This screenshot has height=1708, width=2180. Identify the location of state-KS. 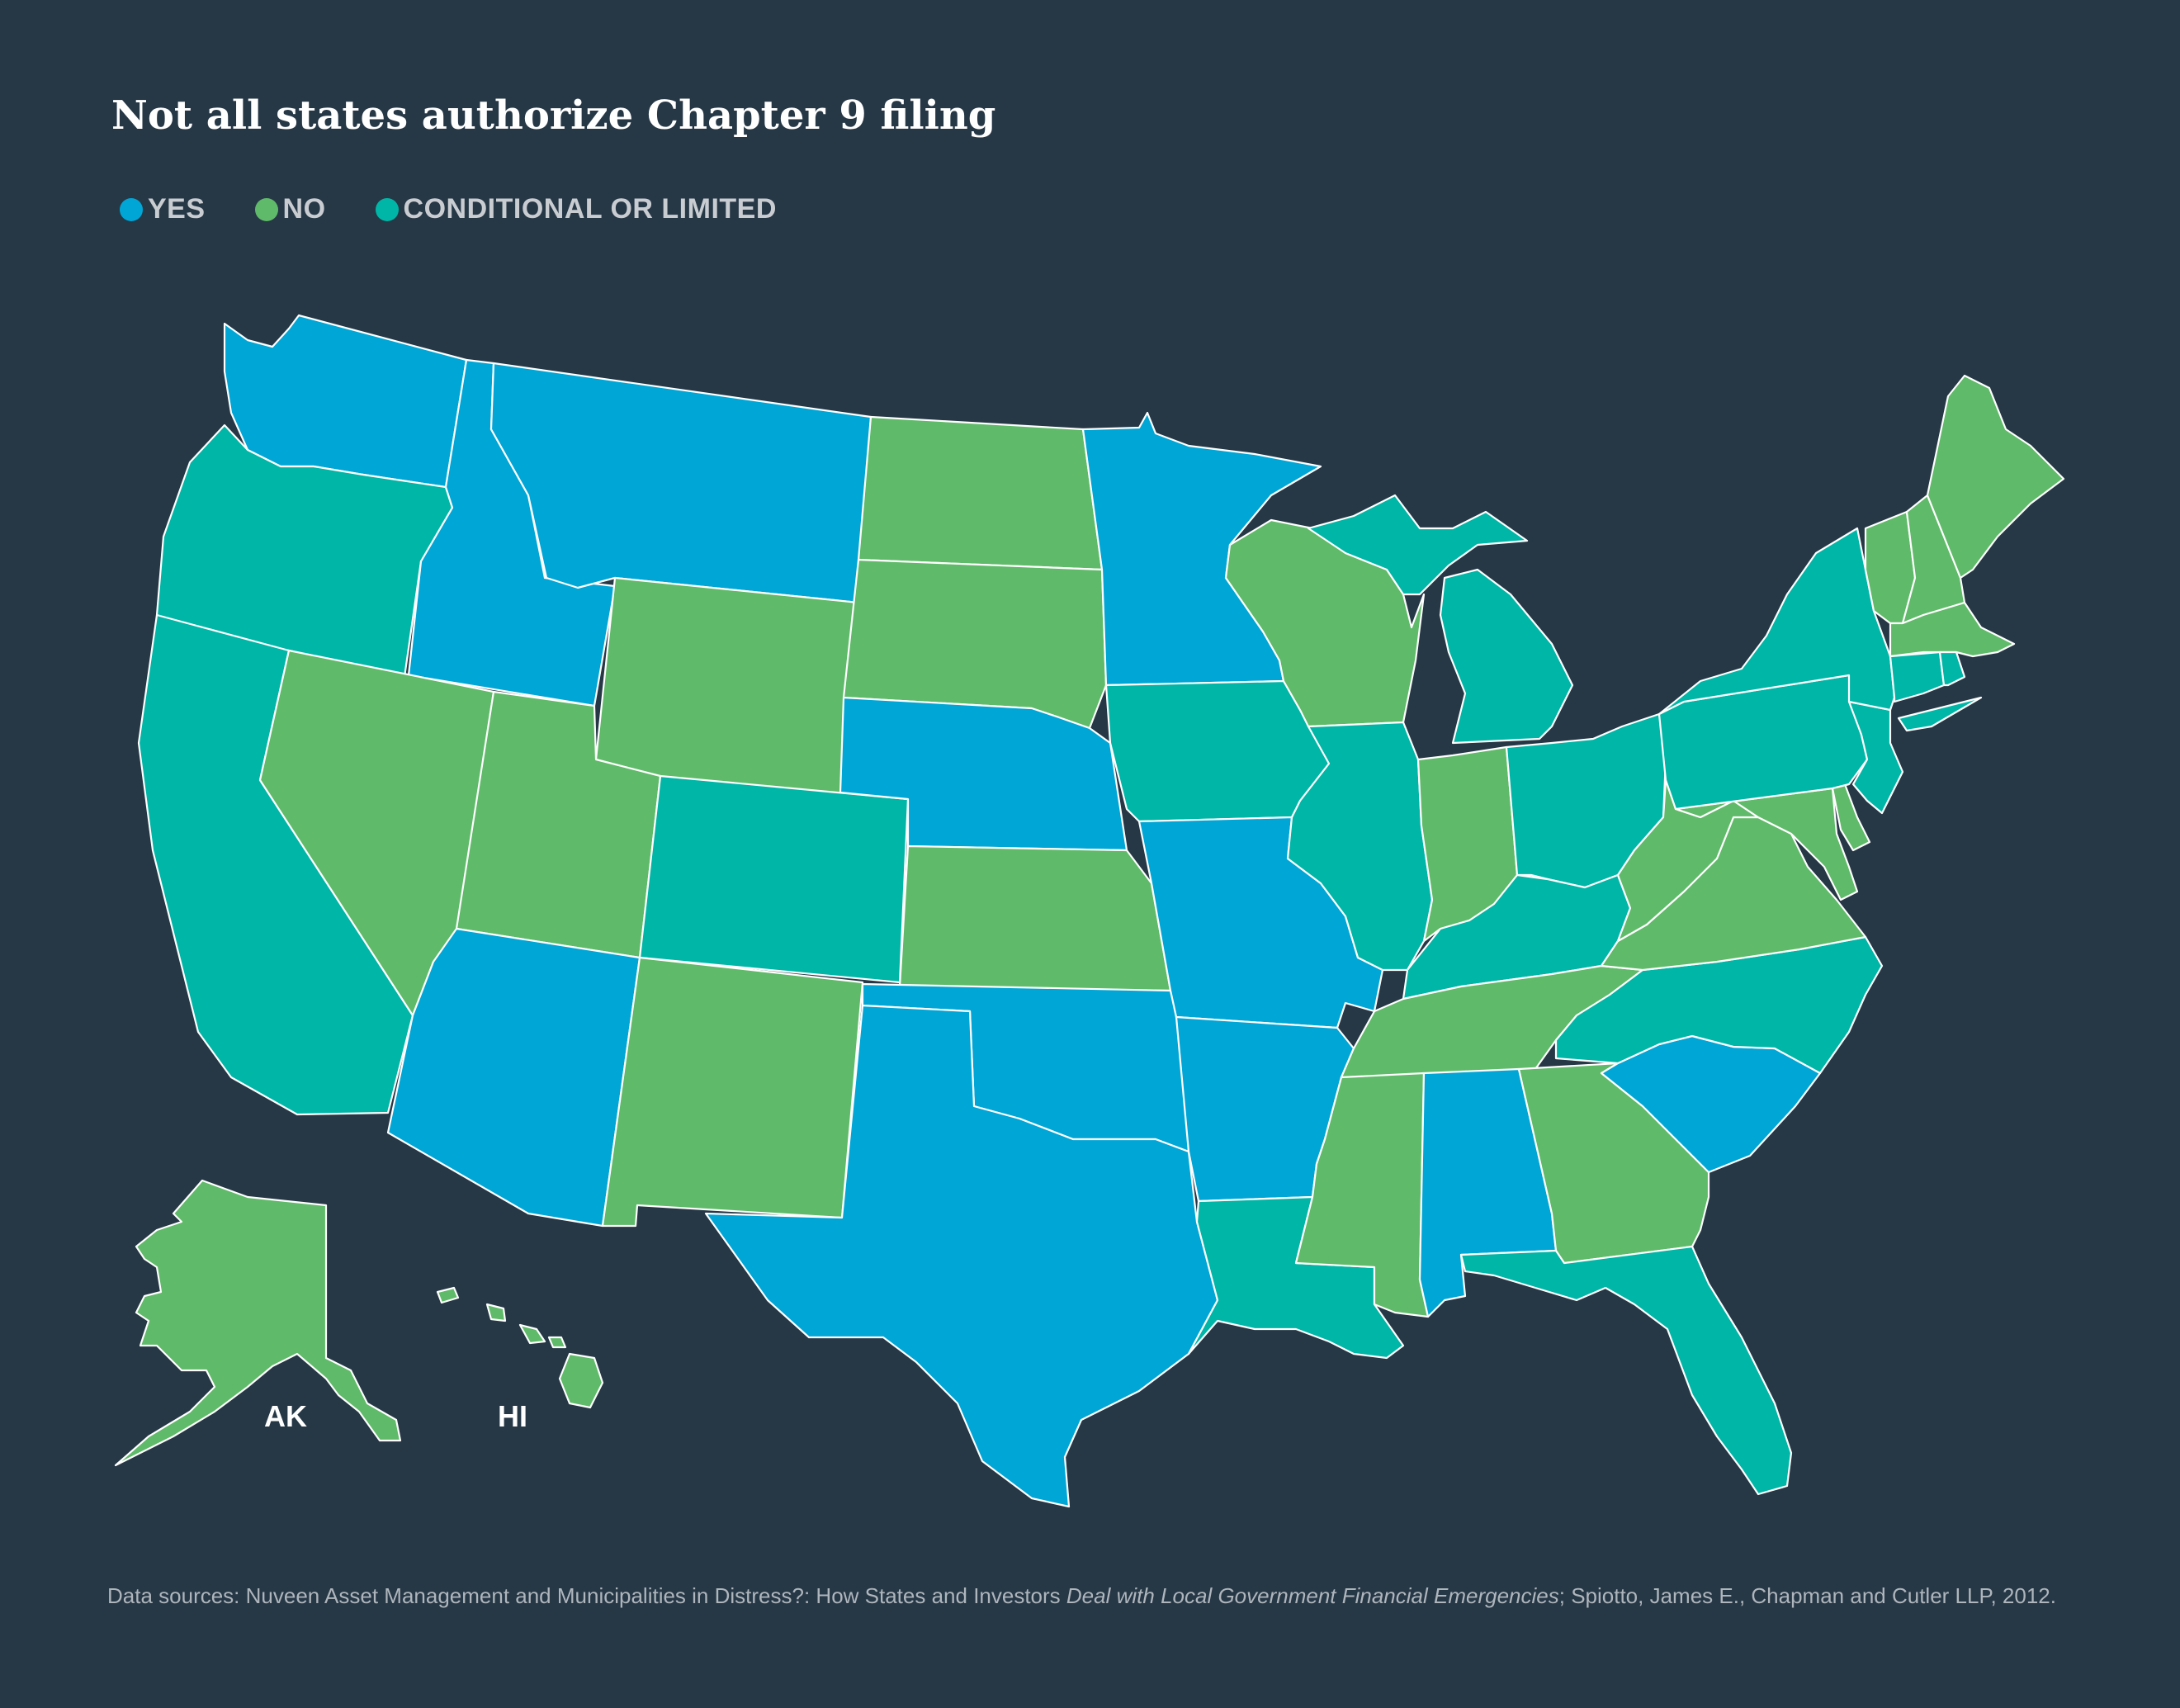
(1035, 918).